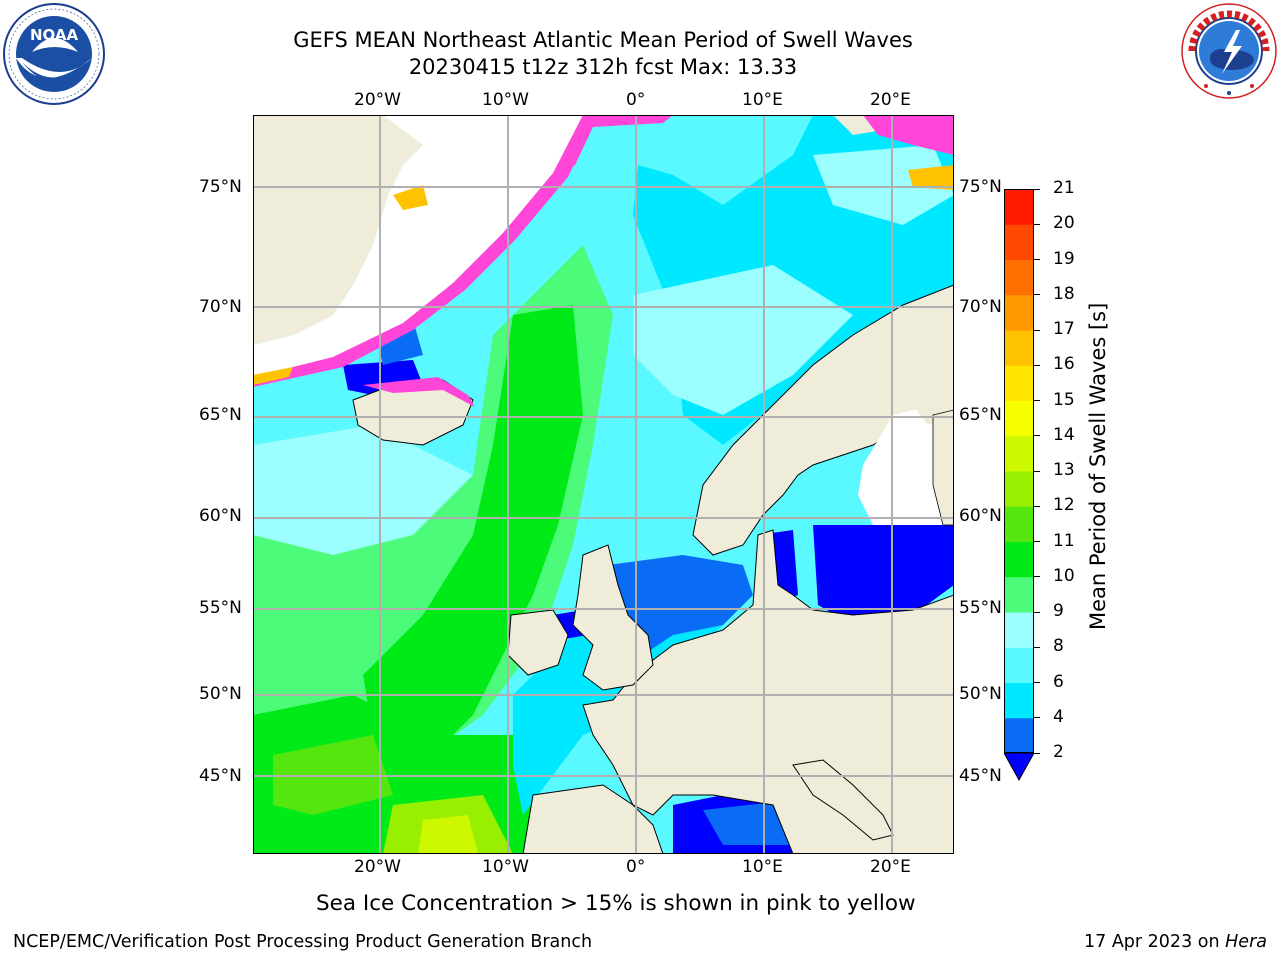  I want to click on colorbar-tick-label: 2, so click(1058, 752).